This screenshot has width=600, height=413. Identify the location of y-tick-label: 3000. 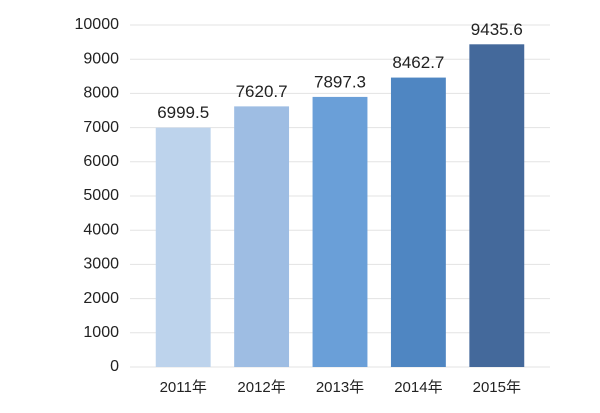
(101, 264).